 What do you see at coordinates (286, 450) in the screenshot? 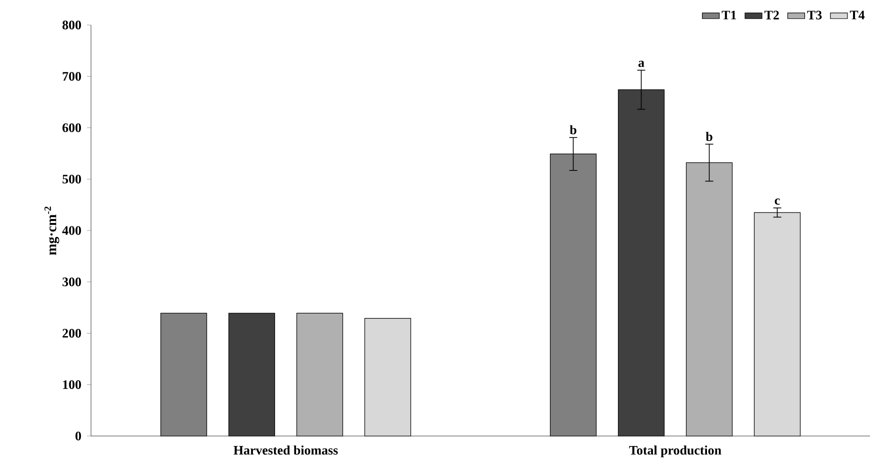
I see `x-tick-label: Harvested biomass` at bounding box center [286, 450].